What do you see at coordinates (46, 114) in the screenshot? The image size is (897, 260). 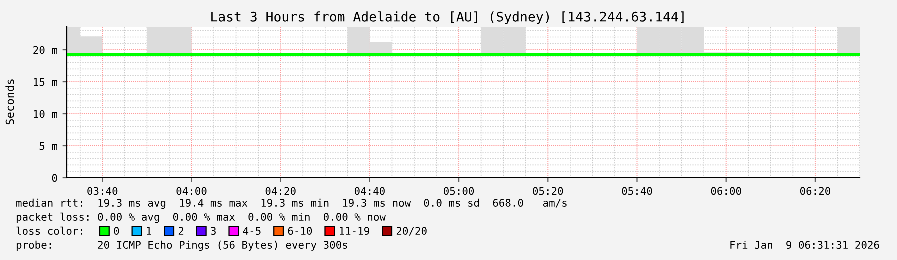 I see `y-tick-label: 10 m` at bounding box center [46, 114].